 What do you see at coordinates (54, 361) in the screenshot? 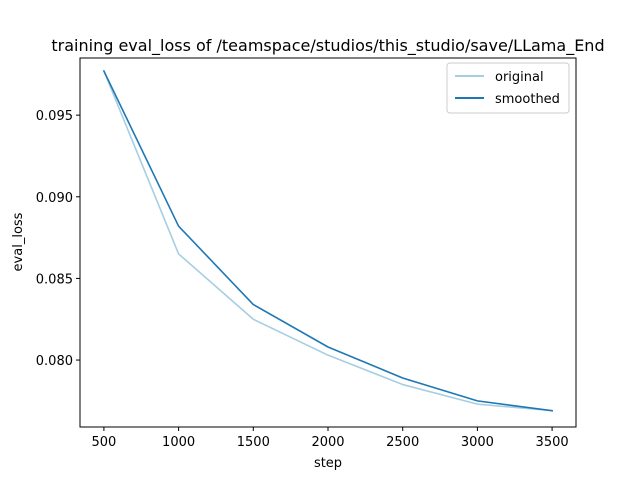
I see `y-tick-label: 0.080` at bounding box center [54, 361].